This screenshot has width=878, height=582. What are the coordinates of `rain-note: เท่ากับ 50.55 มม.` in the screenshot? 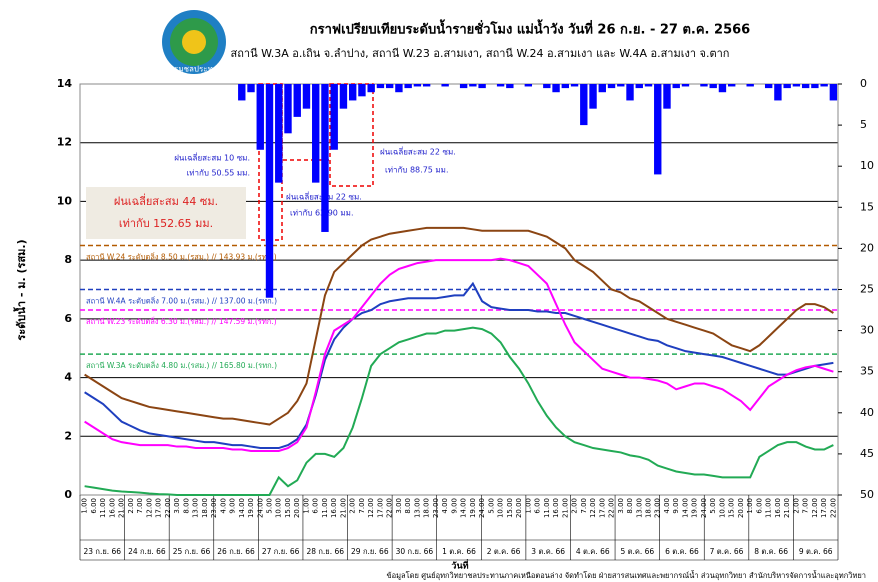 It's located at (219, 173).